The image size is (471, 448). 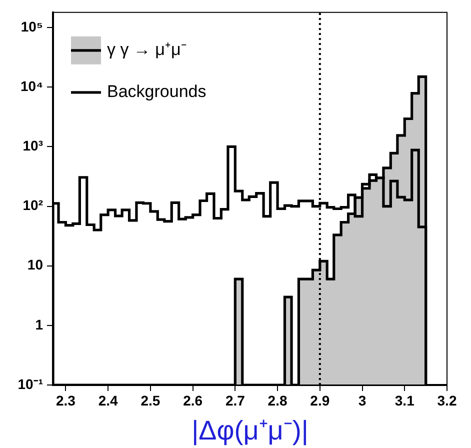 I want to click on y-tick-label: 10⁴, so click(x=32, y=86).